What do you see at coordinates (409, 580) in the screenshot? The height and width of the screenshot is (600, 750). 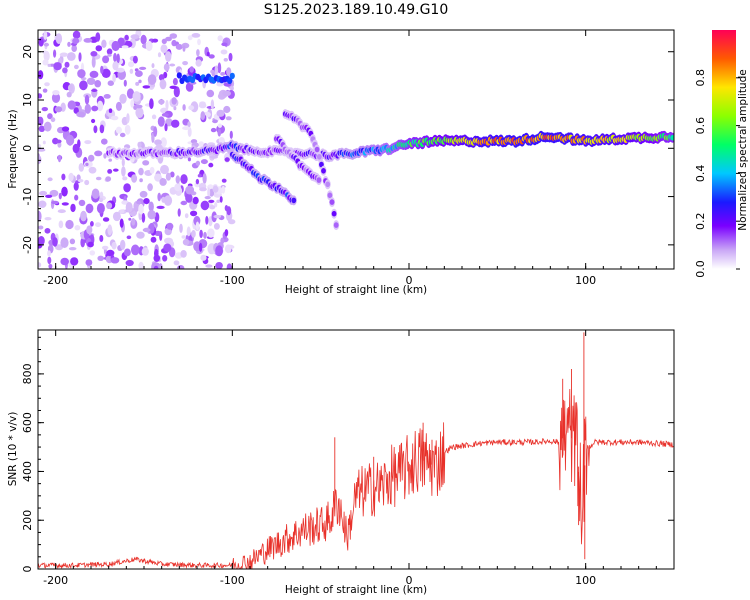 I see `x-tick-label: 0` at bounding box center [409, 580].